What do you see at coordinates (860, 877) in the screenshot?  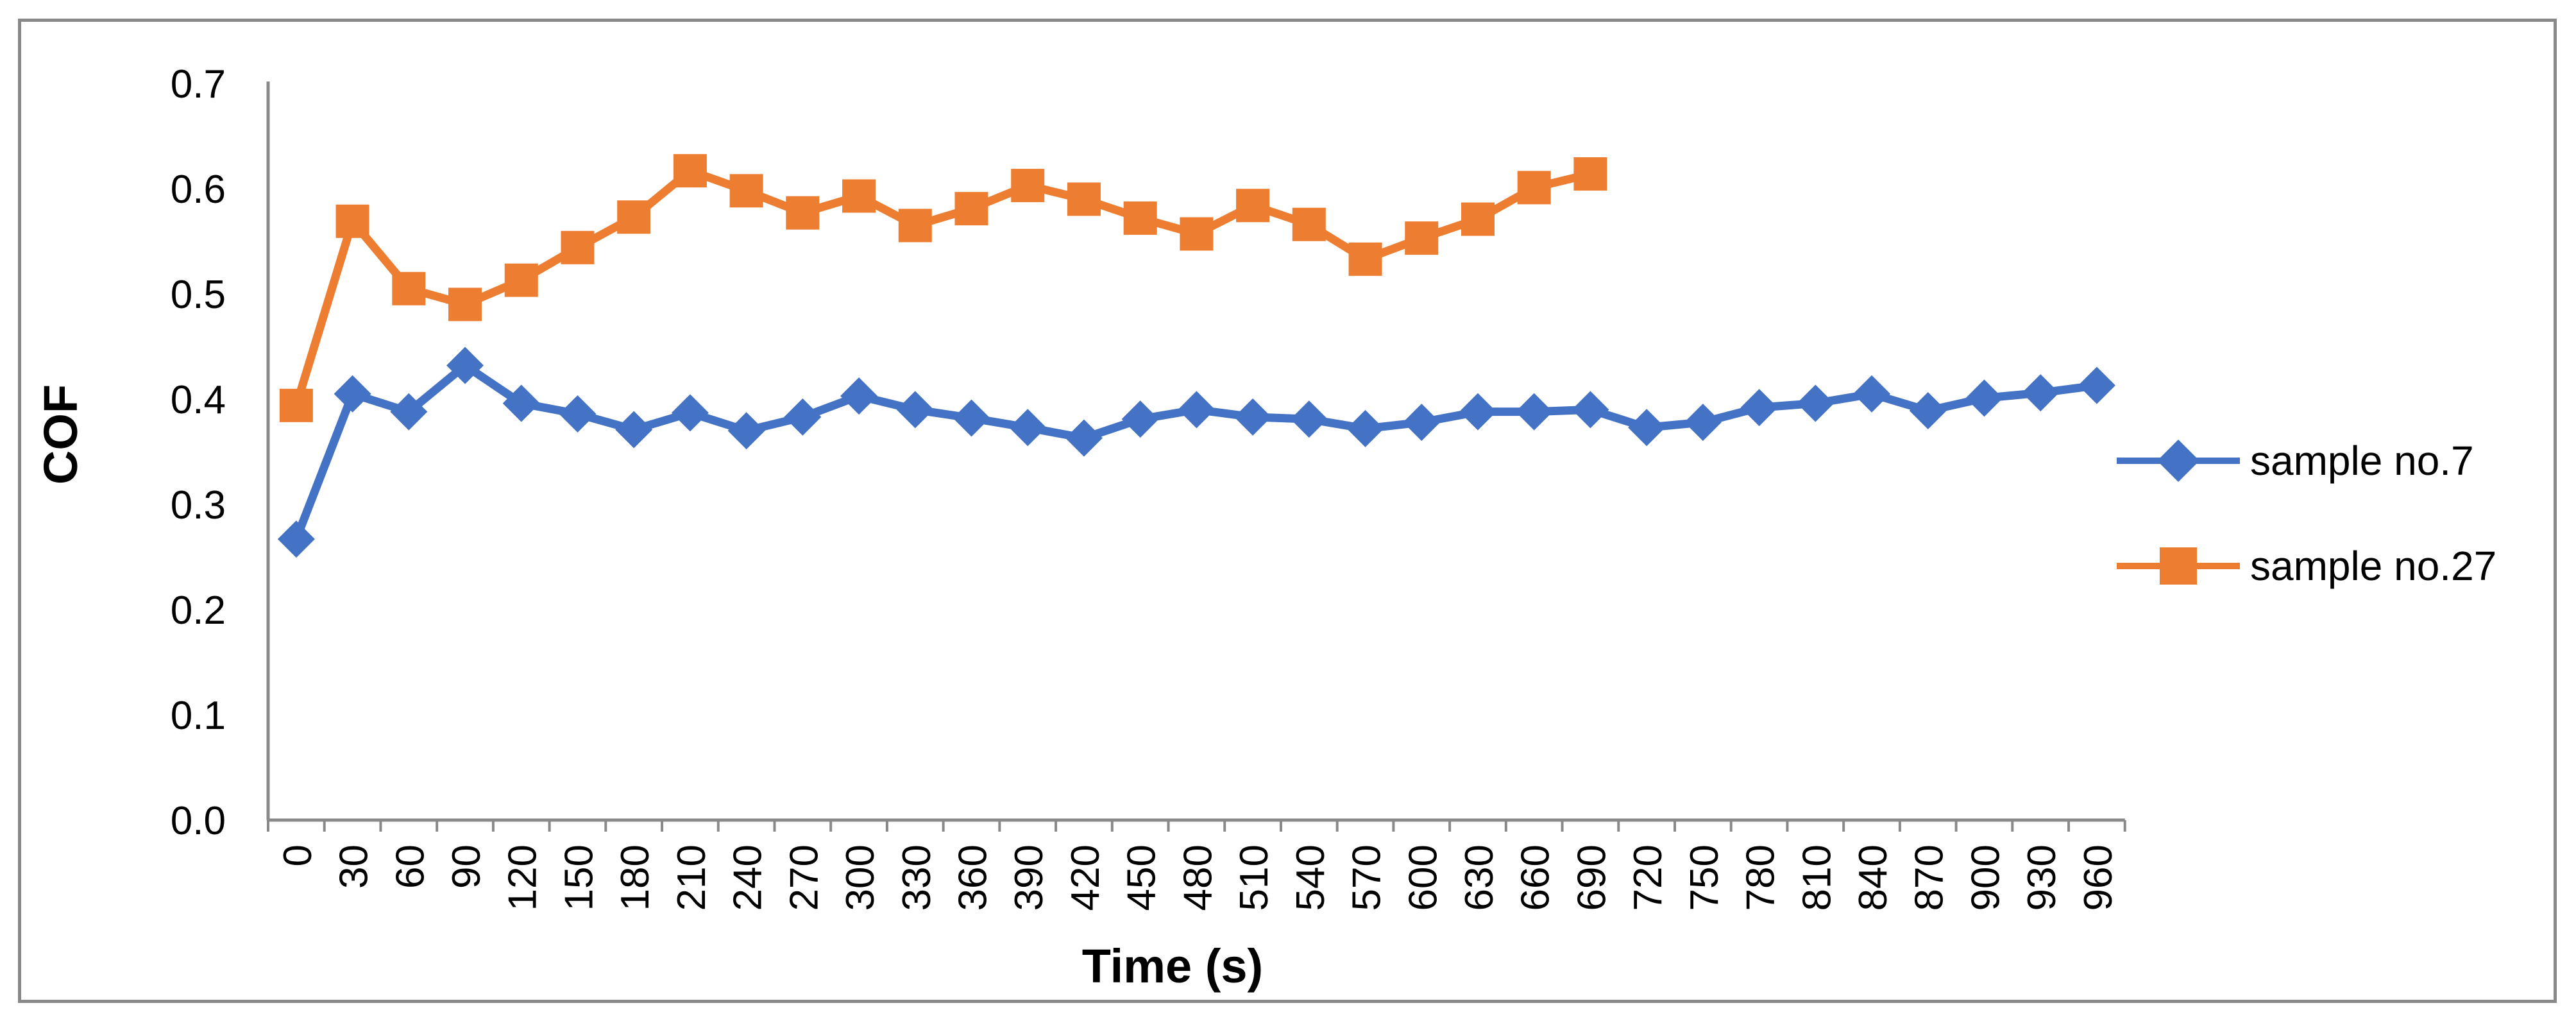 I see `x-tick-label: 300` at bounding box center [860, 877].